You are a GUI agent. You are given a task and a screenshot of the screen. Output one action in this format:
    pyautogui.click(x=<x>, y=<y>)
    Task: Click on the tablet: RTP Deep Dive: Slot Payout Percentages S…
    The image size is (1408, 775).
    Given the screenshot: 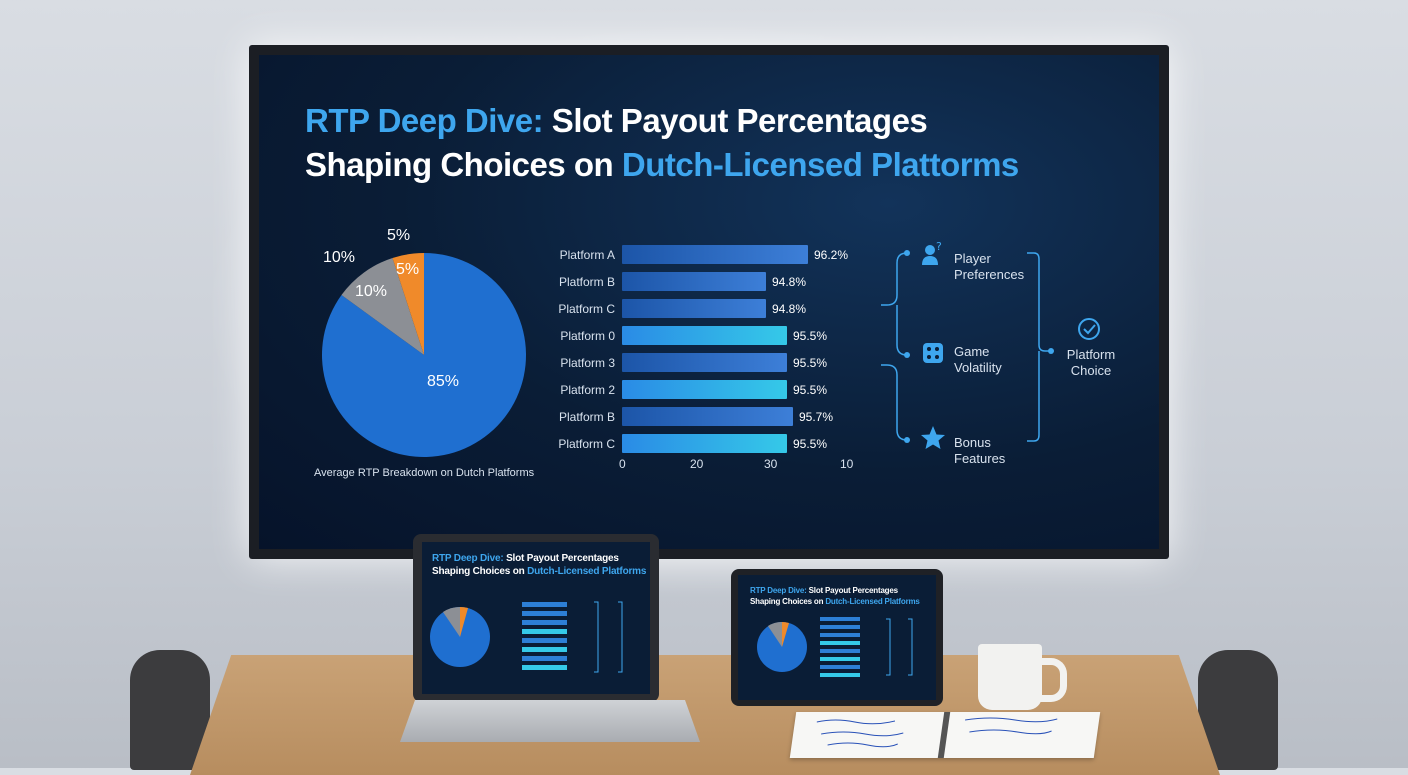 What is the action you would take?
    pyautogui.click(x=837, y=637)
    